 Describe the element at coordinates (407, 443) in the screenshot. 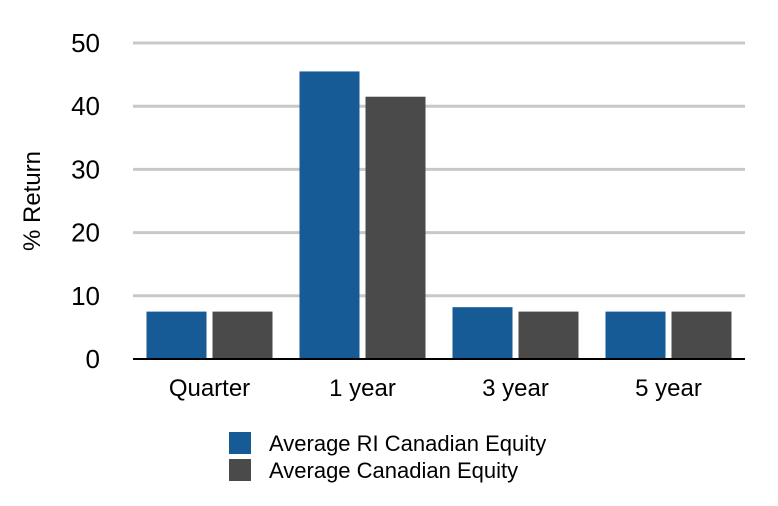

I see `legend-label: Average RI Canadian Equity` at that location.